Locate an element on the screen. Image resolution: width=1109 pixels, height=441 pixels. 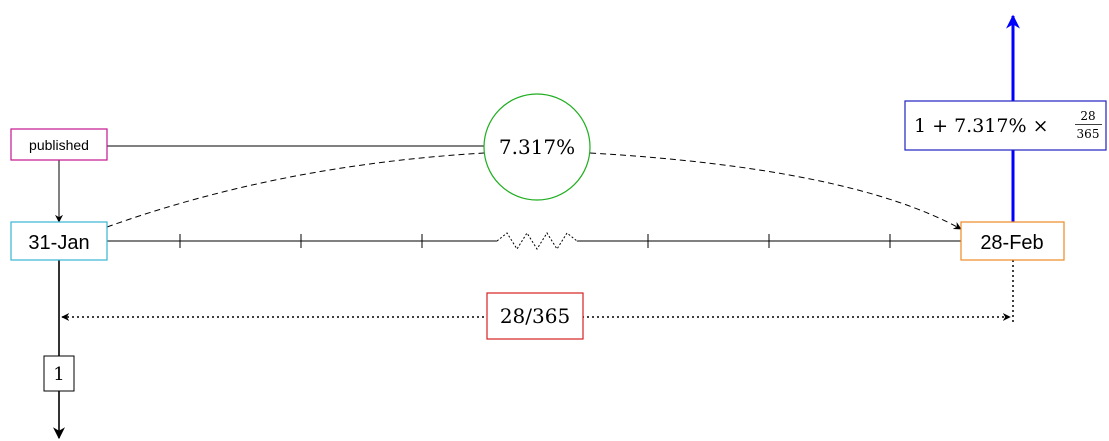
payoff-prefix: 1 + 7.317% × is located at coordinates (981, 126).